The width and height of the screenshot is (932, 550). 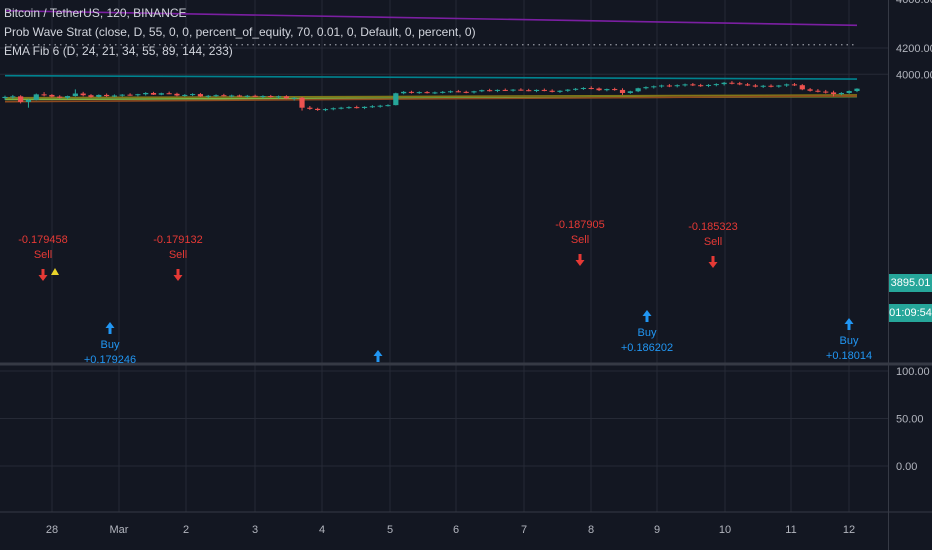 I want to click on time-axis: 28 Mar 2 3 4 5 6 7 8 9 10 11 12, so click(x=450, y=530).